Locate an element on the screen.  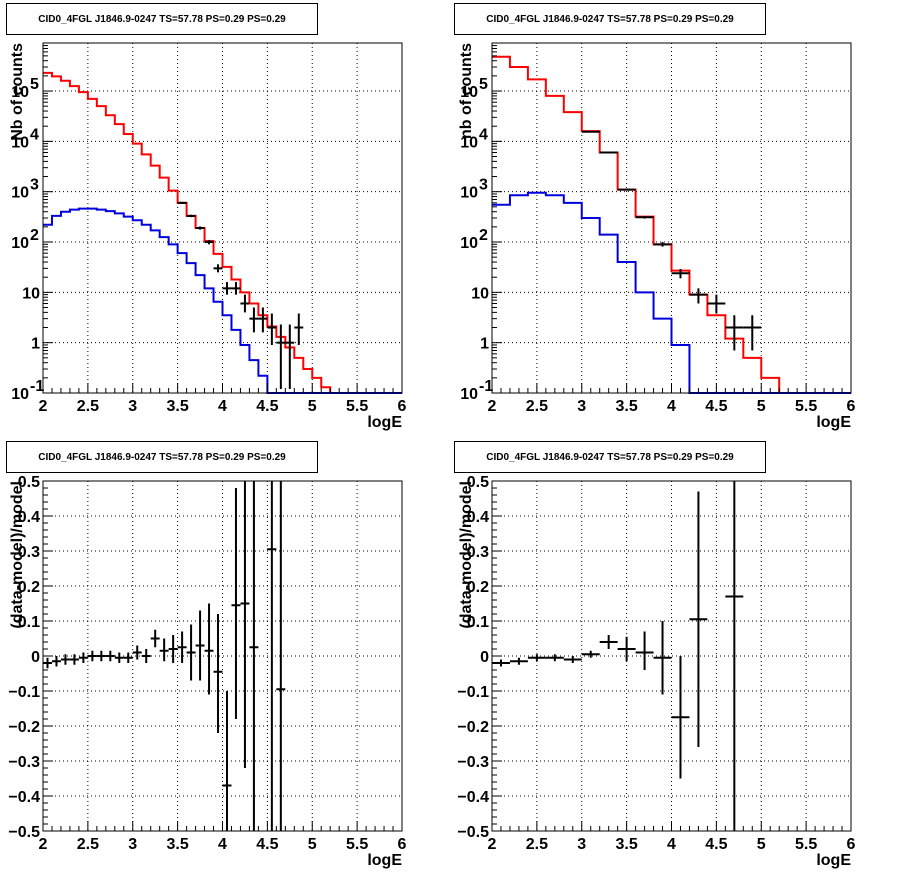
y-axis: −0.5 −0.4 −0.3 −0.2 −0.1 0 0.1 0.2 0.3 0.4 0.5 is located at coordinates (30, 657).